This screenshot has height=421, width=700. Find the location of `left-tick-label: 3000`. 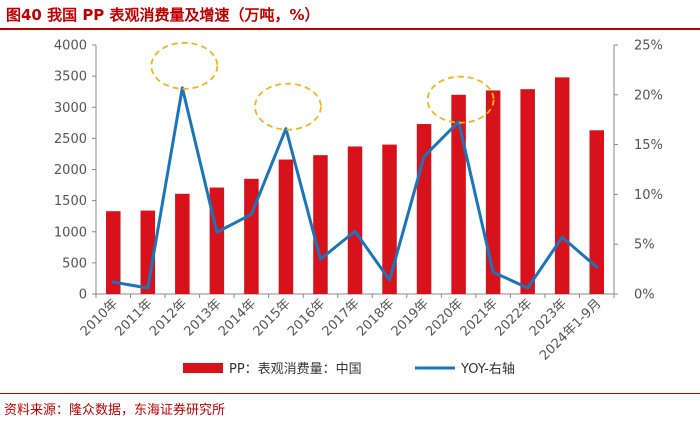

left-tick-label: 3000 is located at coordinates (70, 108).